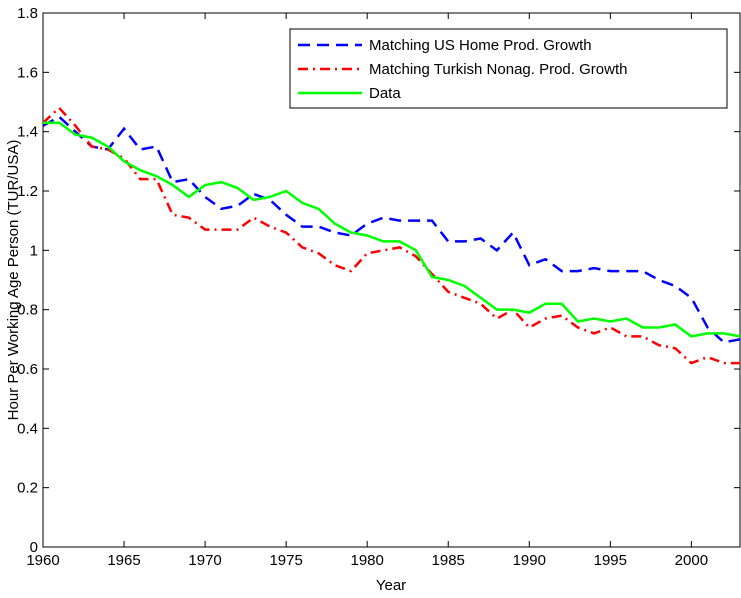  Describe the element at coordinates (498, 69) in the screenshot. I see `legend-label: Matching Turkish Nonag. Prod. Growth` at that location.